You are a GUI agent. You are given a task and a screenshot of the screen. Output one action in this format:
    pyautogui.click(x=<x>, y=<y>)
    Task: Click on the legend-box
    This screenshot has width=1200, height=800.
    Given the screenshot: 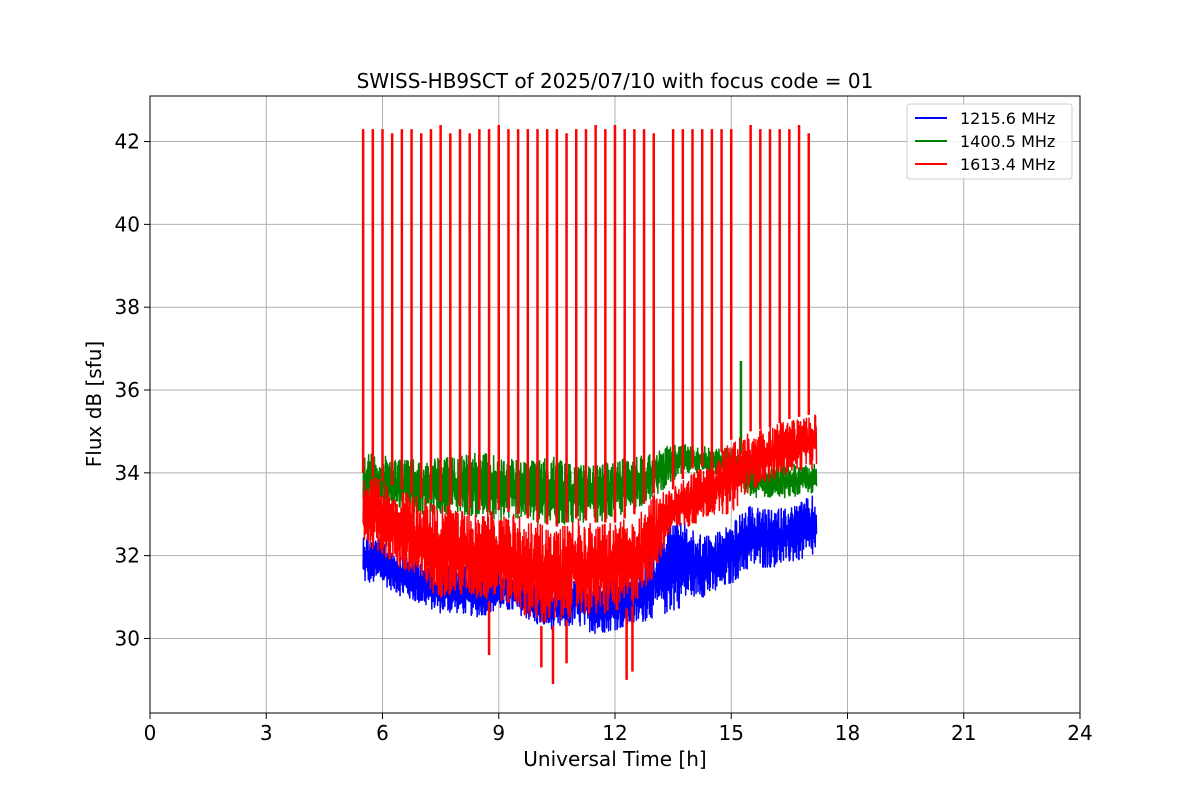 What is the action you would take?
    pyautogui.click(x=989, y=141)
    